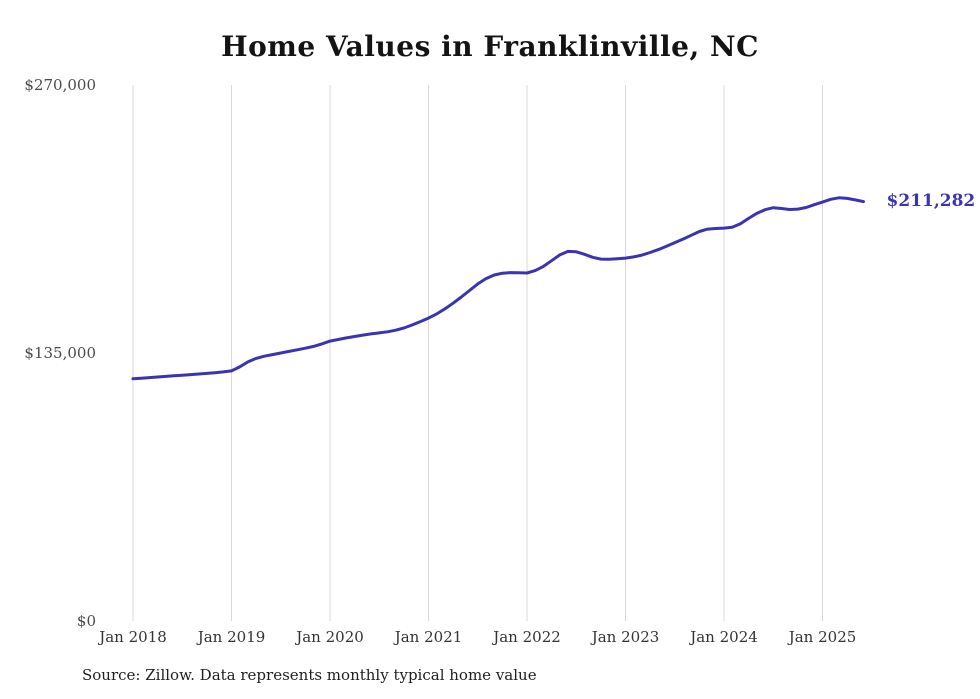 Image resolution: width=980 pixels, height=699 pixels. Describe the element at coordinates (330, 637) in the screenshot. I see `x-tick-label: Jan 2020` at that location.